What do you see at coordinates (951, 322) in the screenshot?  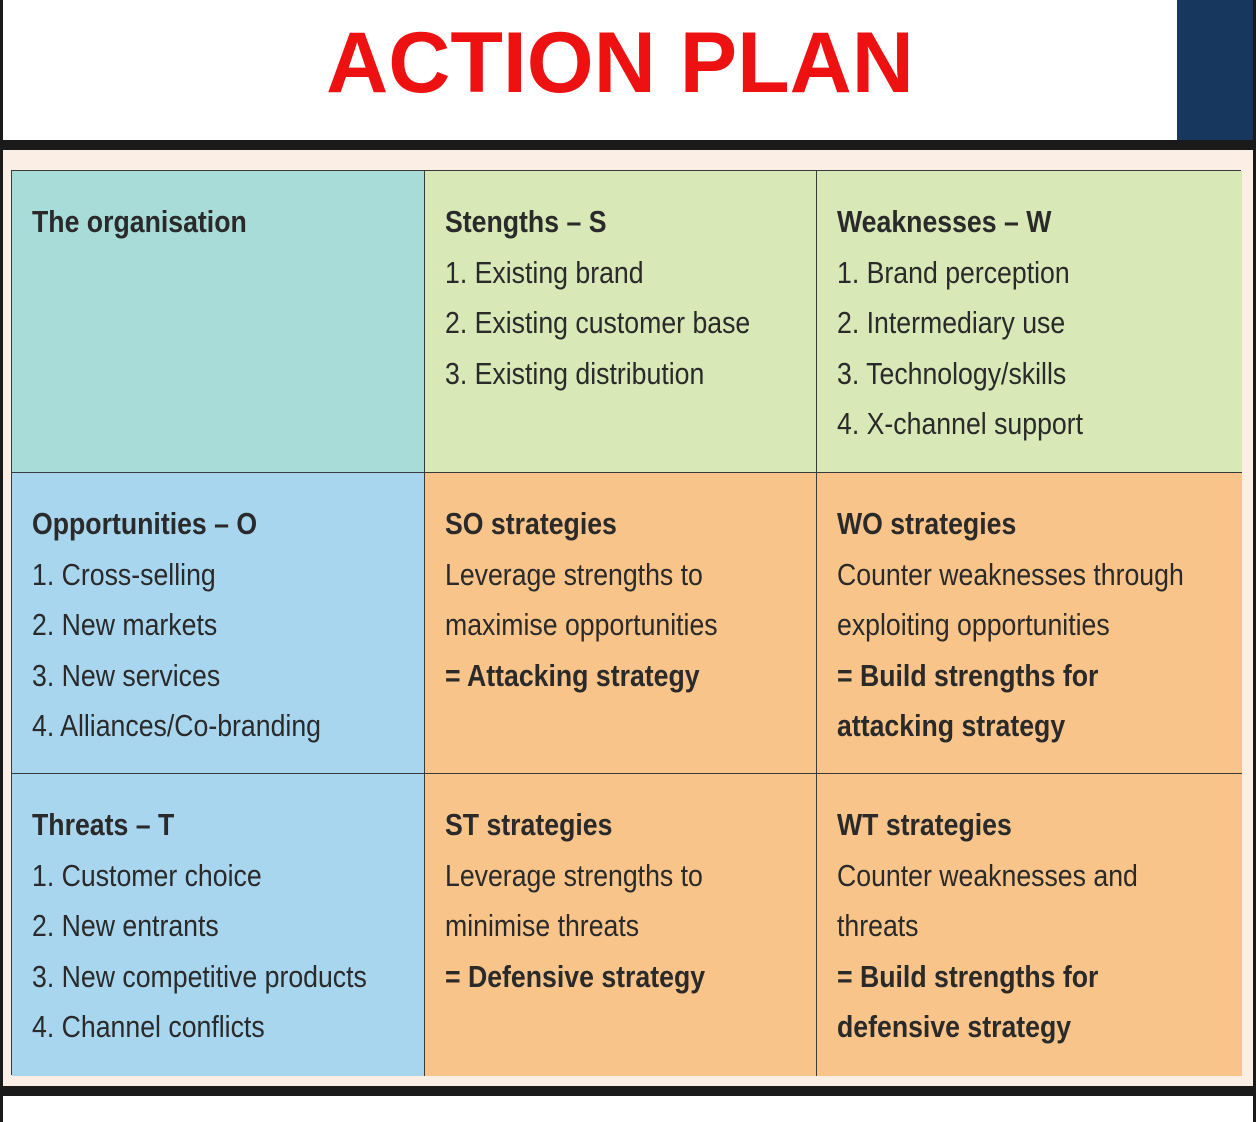 I see `weaknesses-item: 2. Intermediary use` at bounding box center [951, 322].